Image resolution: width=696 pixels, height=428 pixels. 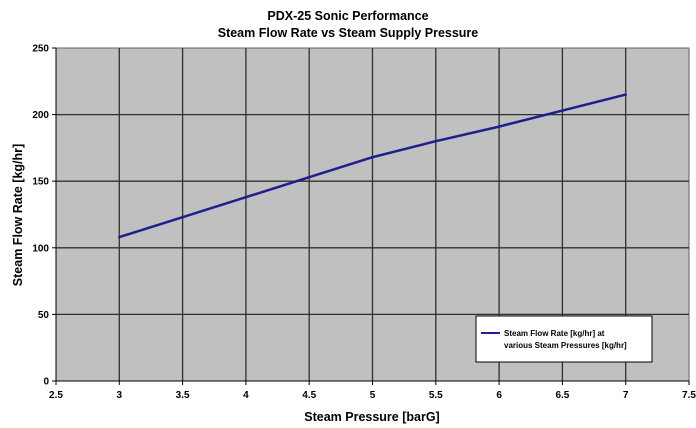 I want to click on x-tick-label: 5, so click(x=373, y=395).